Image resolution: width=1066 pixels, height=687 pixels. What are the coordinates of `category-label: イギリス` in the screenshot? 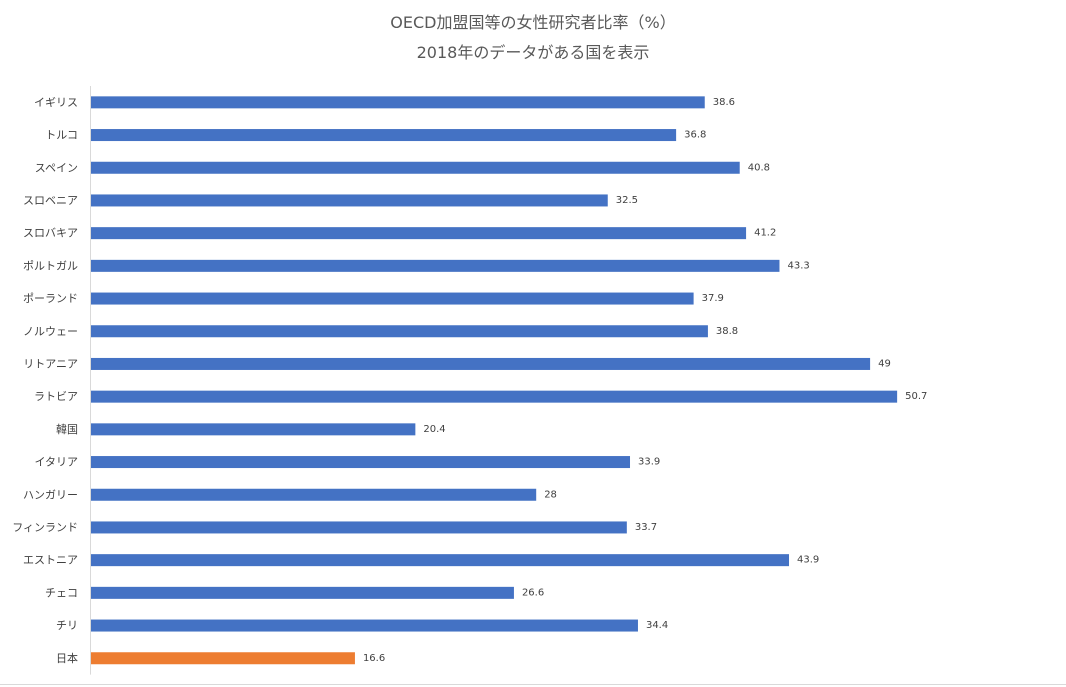 It's located at (56, 102).